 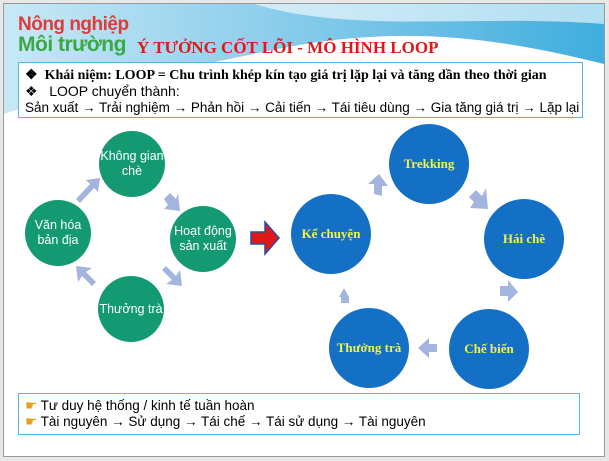 I want to click on right-node-che-bien: Chế biến, so click(x=489, y=349).